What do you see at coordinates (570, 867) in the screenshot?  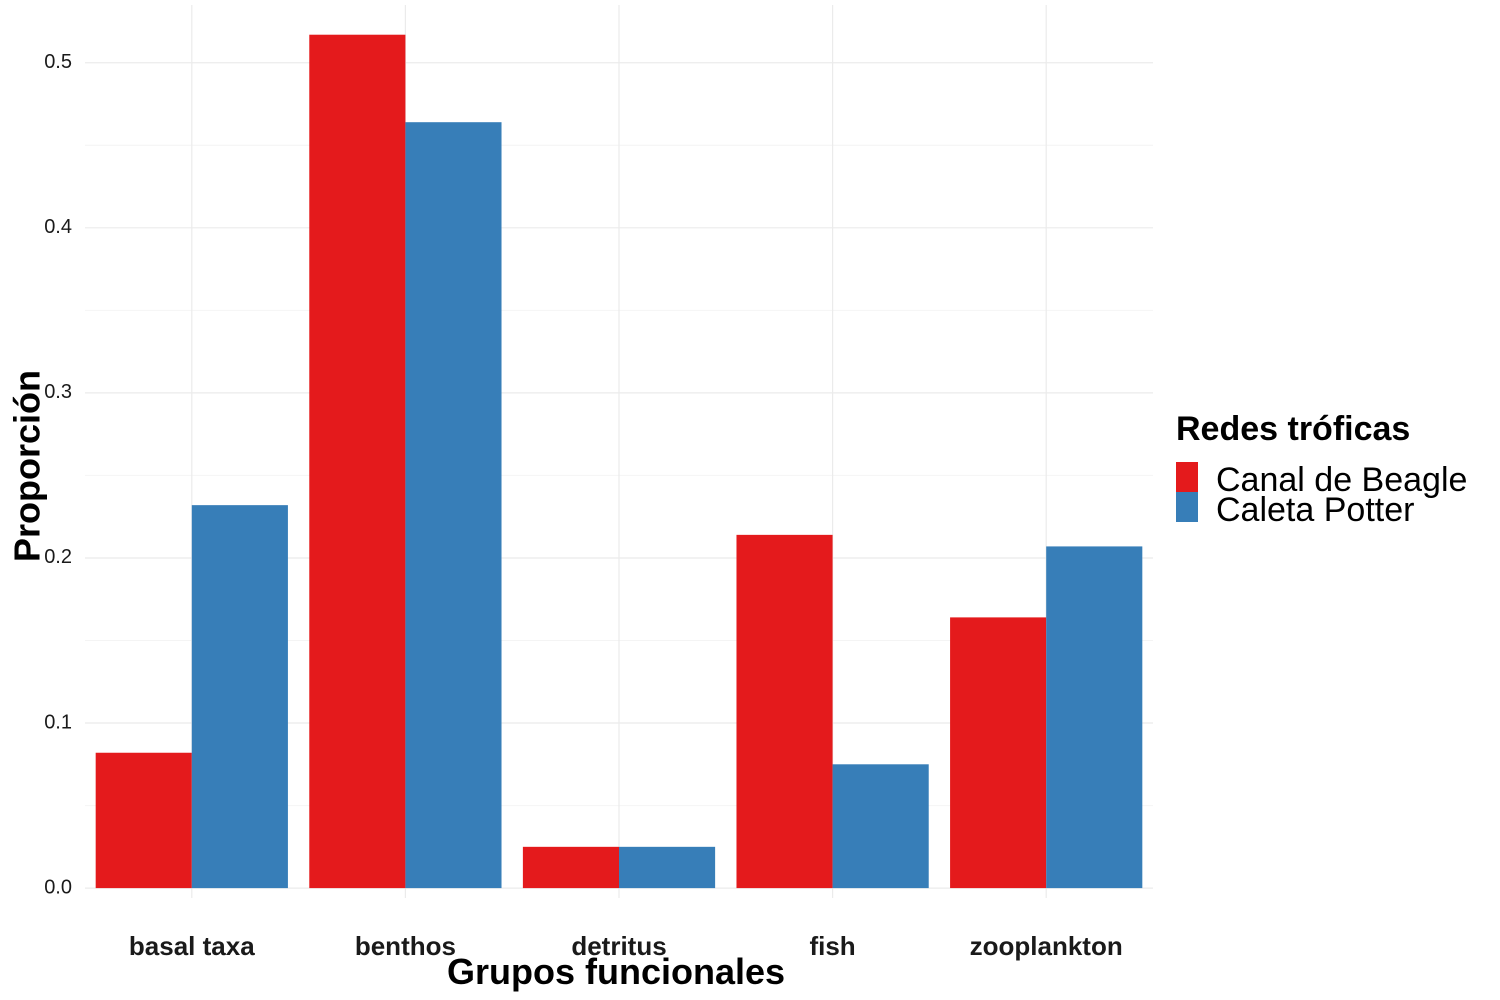 I see `bar-detritus-canal-de-beagle` at bounding box center [570, 867].